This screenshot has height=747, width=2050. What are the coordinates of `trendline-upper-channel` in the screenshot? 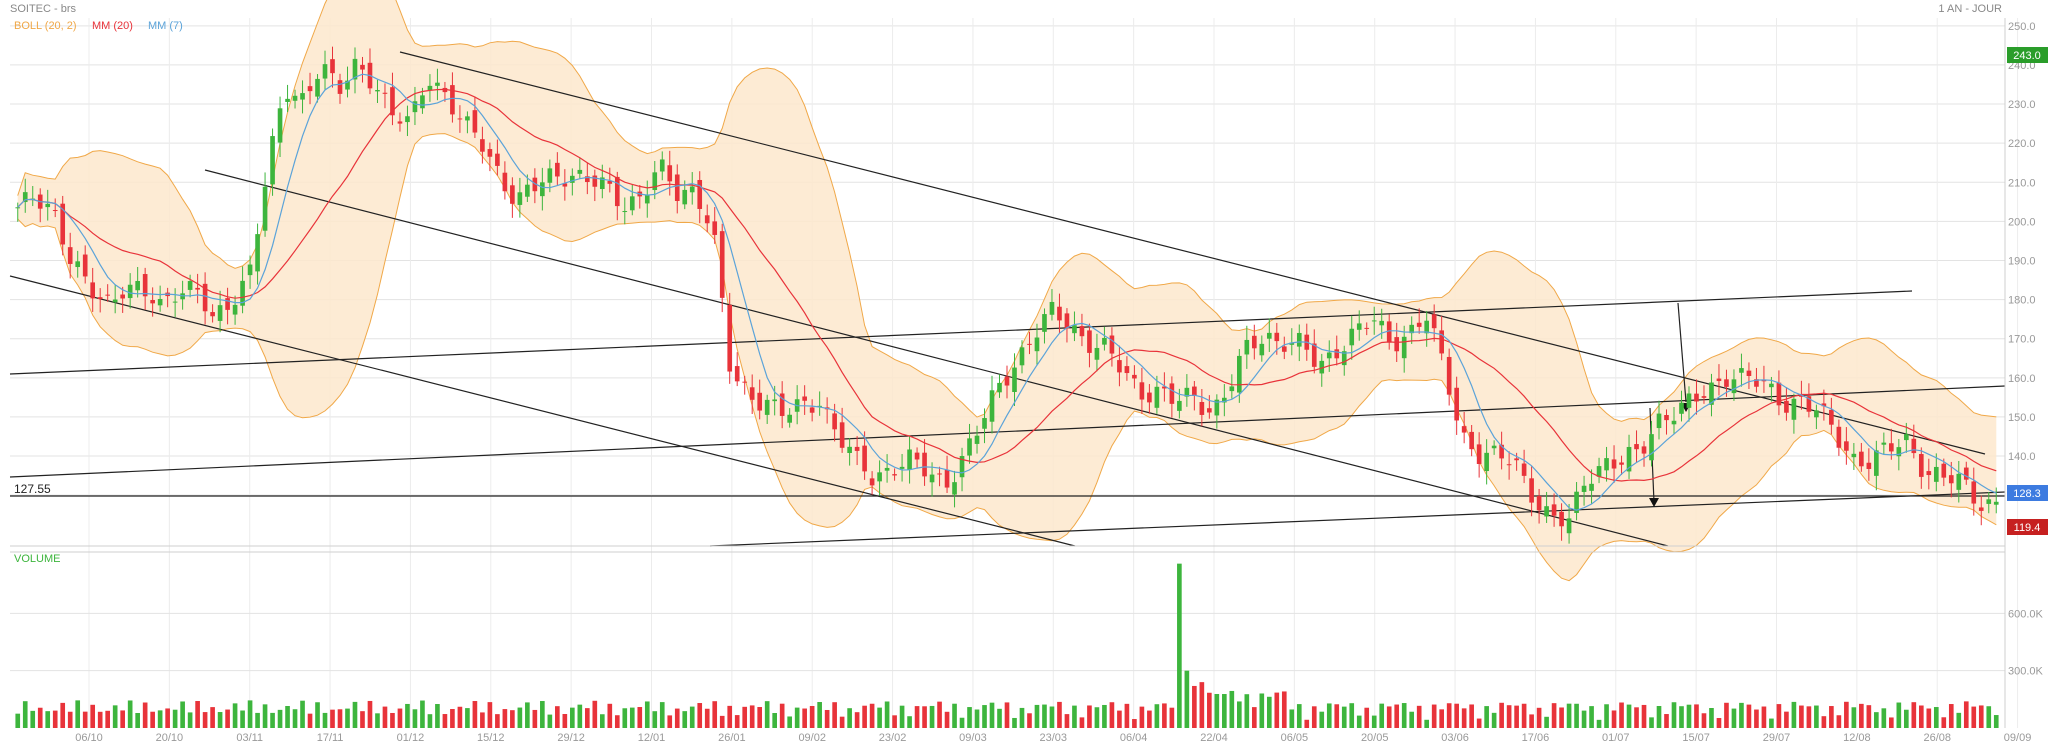 It's located at (961, 332).